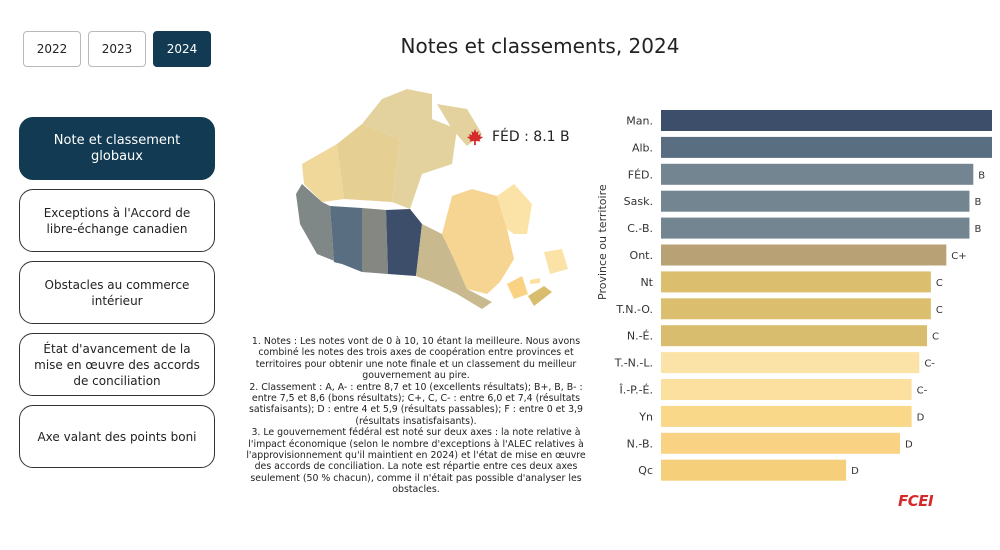  Describe the element at coordinates (640, 443) in the screenshot. I see `bar-label: N.-B.` at that location.